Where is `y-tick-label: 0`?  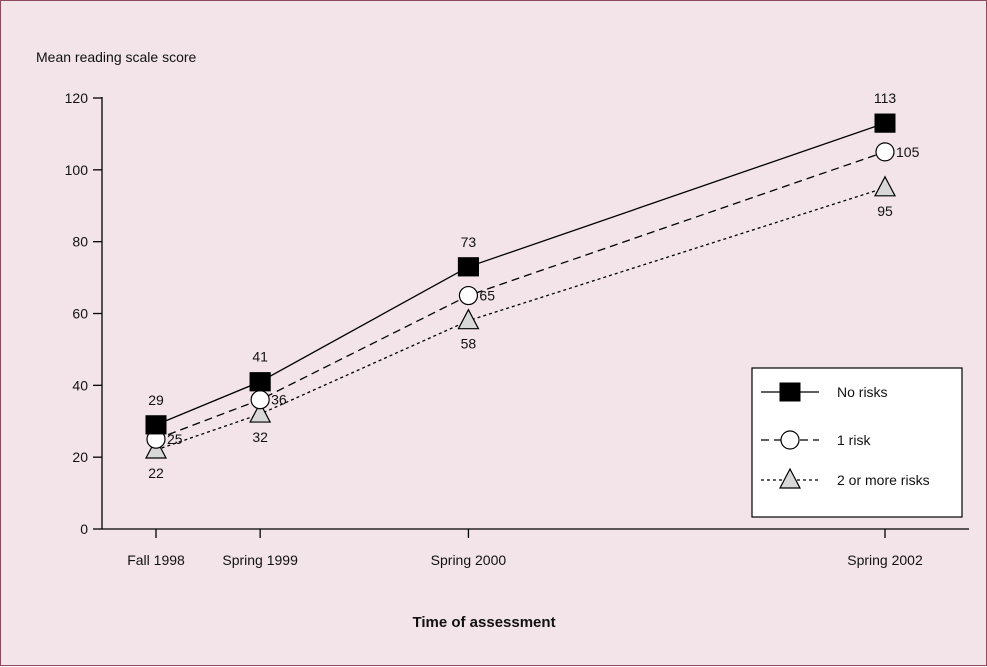
y-tick-label: 0 is located at coordinates (84, 529).